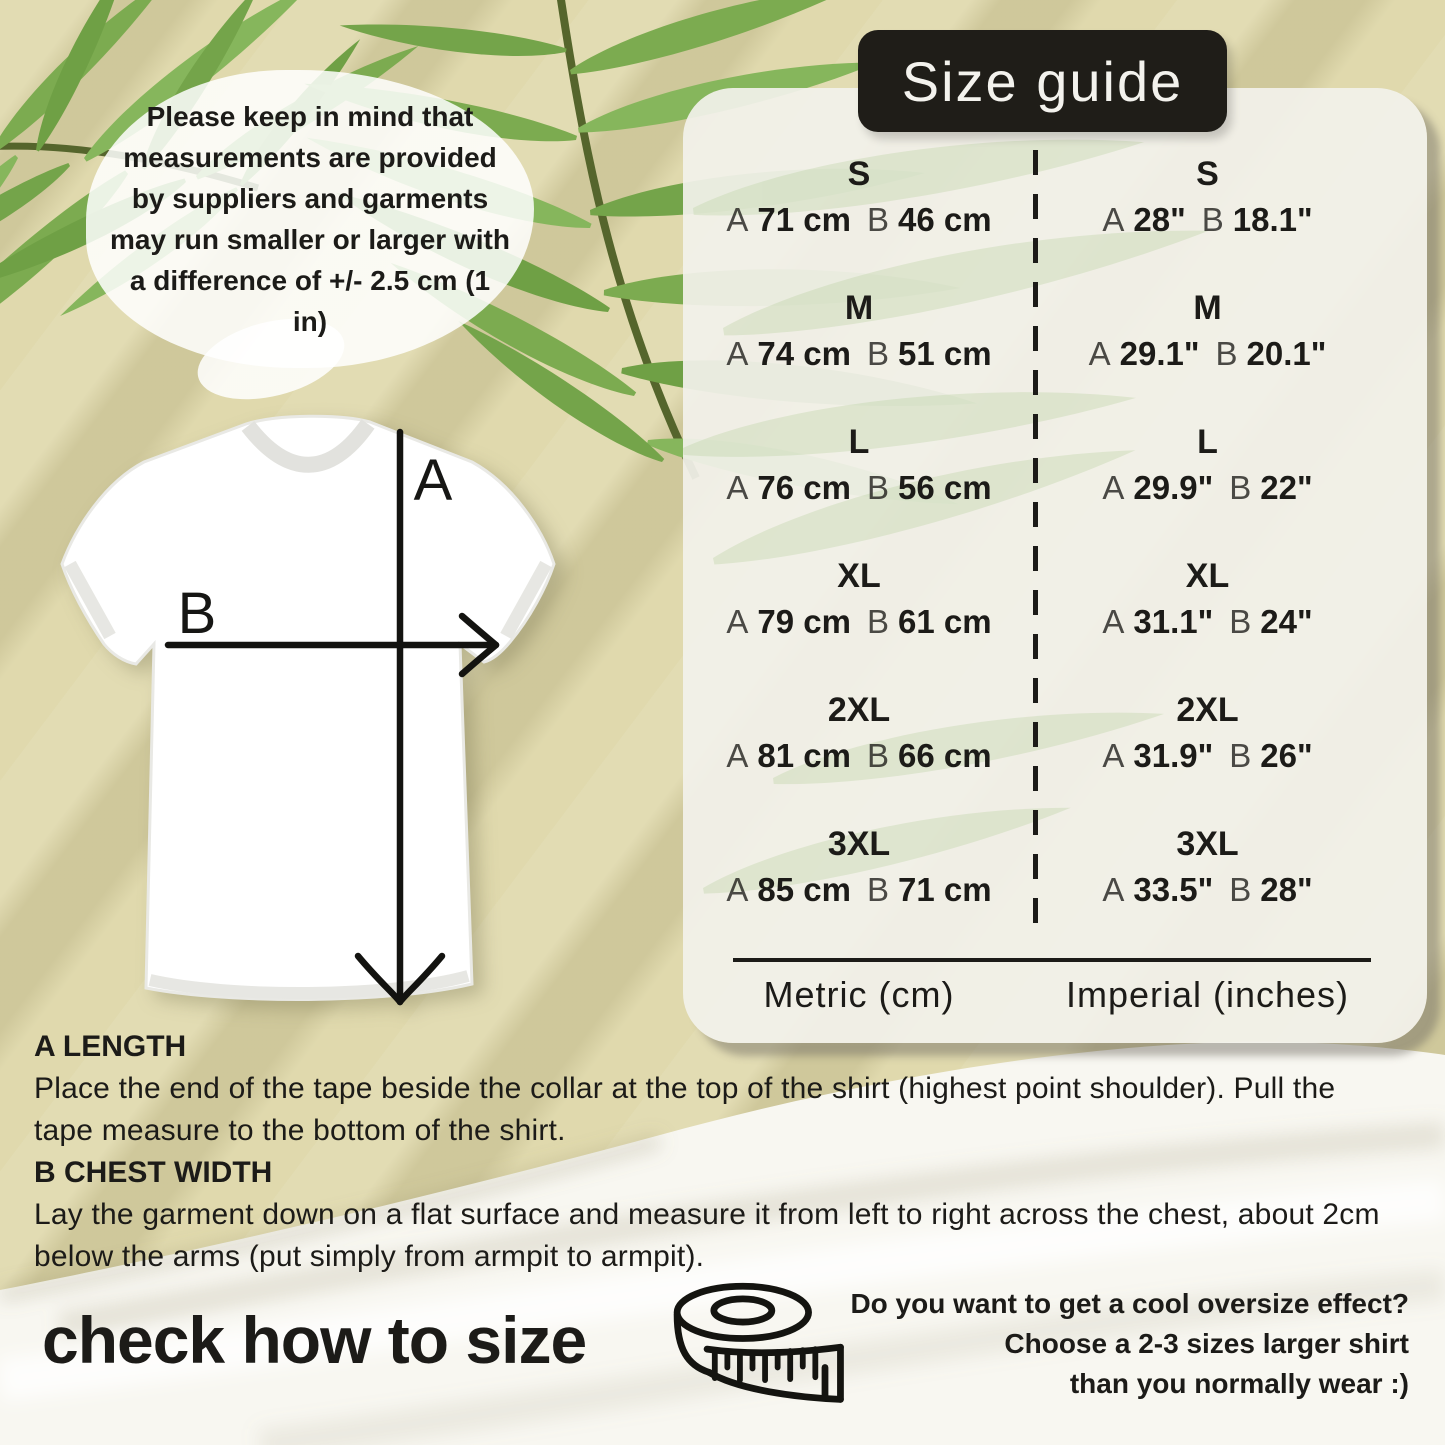 This screenshot has width=1445, height=1445. I want to click on tshirt-illustration, so click(308, 708).